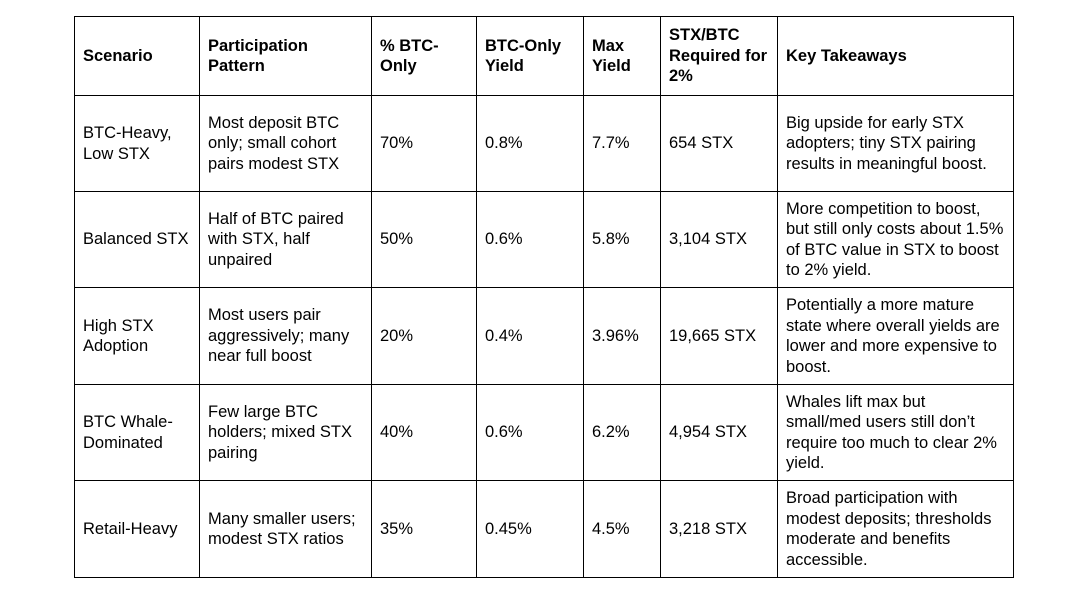  What do you see at coordinates (622, 239) in the screenshot?
I see `cell-max-yield: 5.8%` at bounding box center [622, 239].